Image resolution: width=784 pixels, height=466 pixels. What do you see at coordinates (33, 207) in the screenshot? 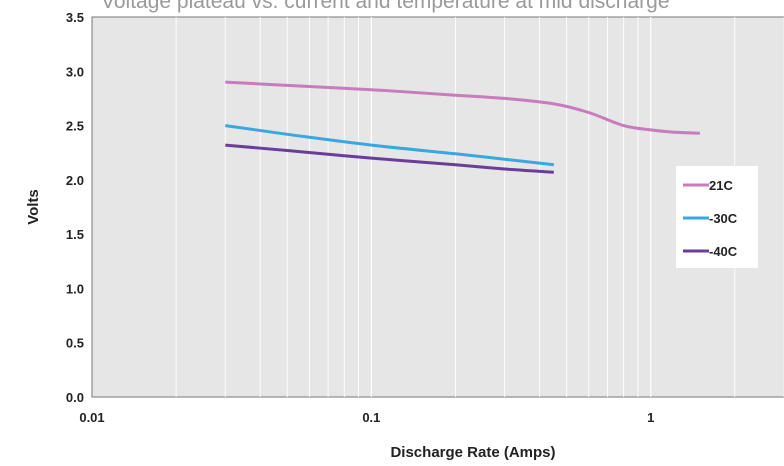
I see `y-axis-title: Volts` at bounding box center [33, 207].